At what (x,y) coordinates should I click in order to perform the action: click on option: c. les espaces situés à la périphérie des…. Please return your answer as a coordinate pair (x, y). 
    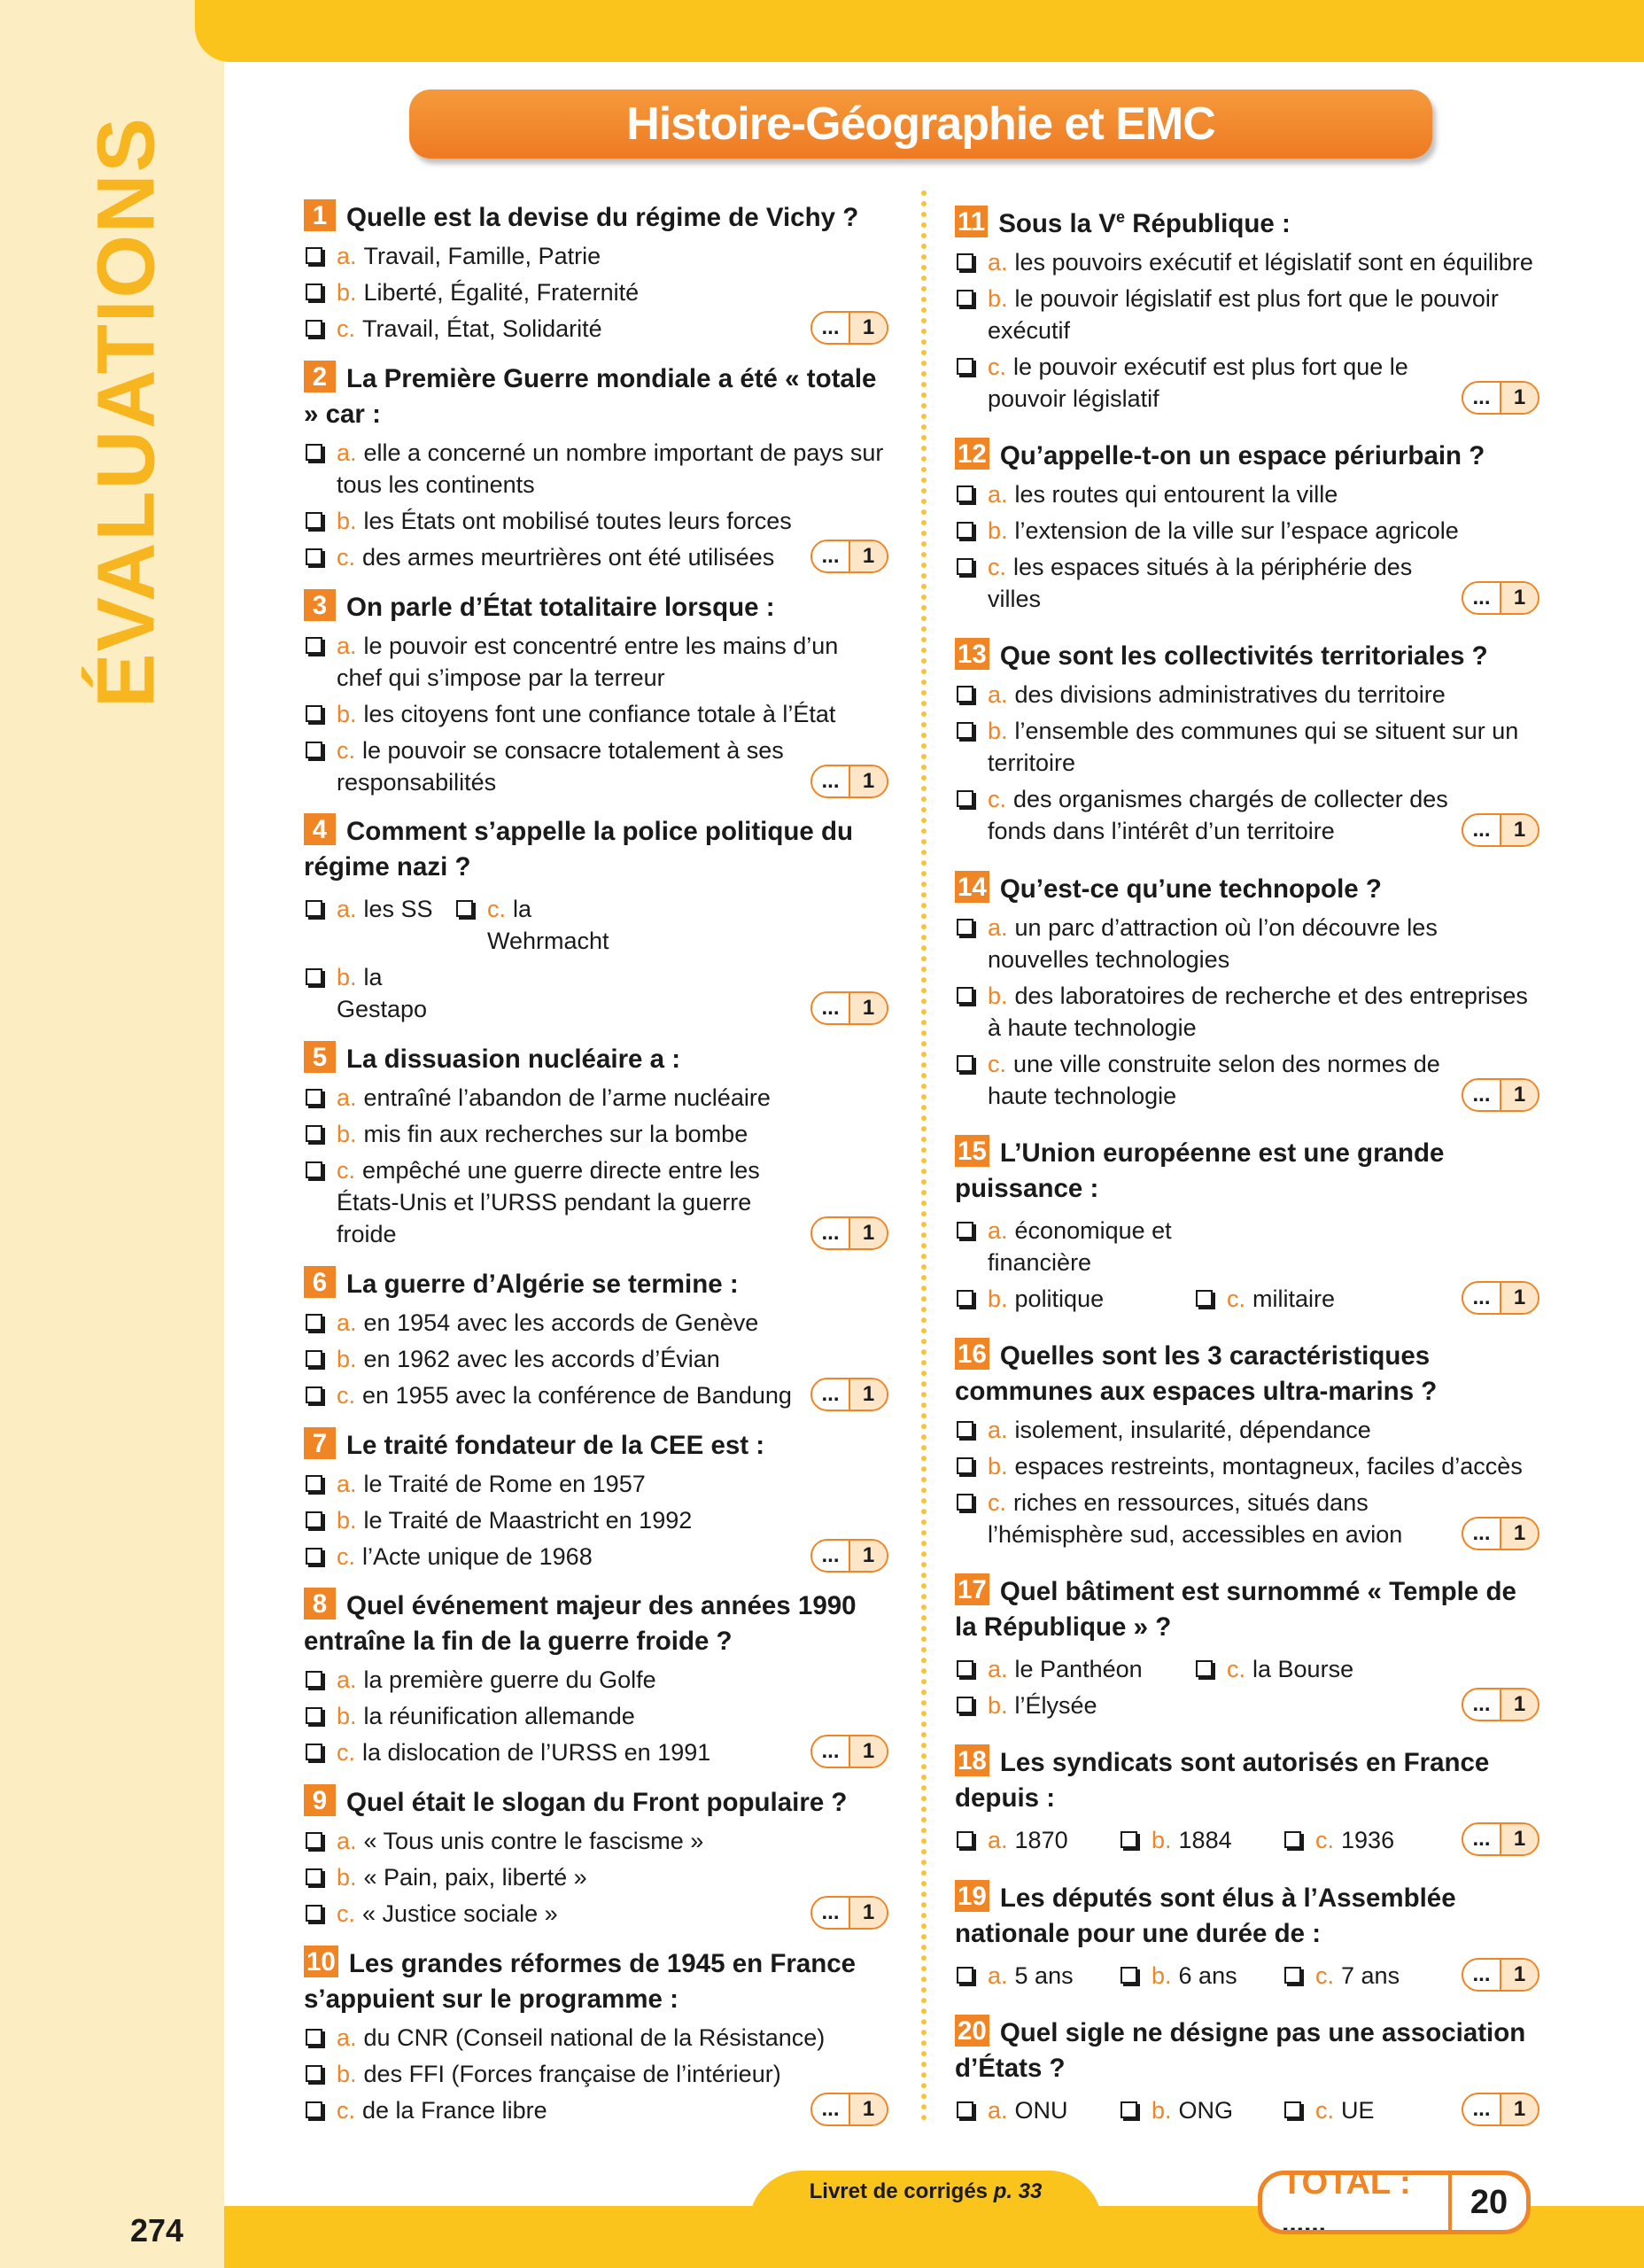
    Looking at the image, I should click on (1247, 583).